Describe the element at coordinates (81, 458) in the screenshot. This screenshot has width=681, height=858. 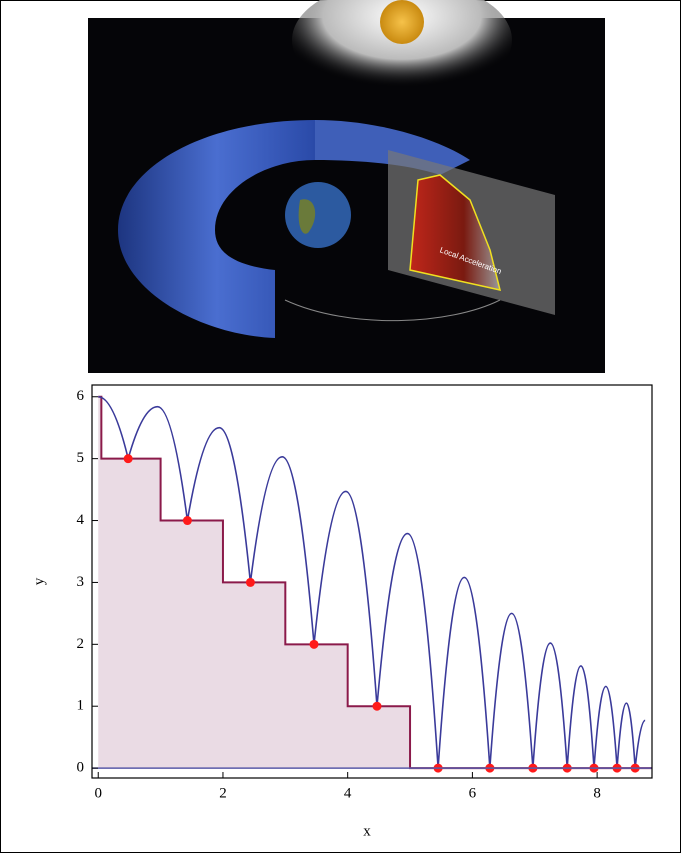
I see `y-tick-label: 5` at that location.